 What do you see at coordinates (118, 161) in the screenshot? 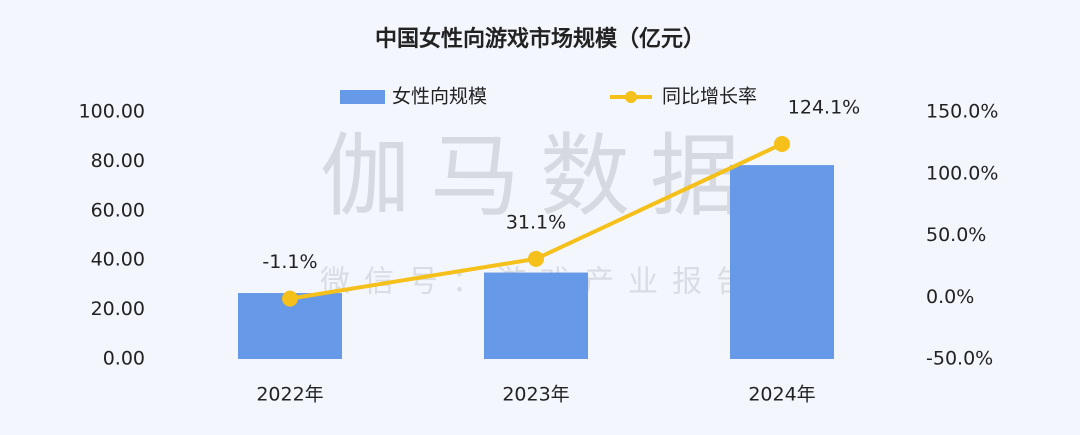
I see `y-tick-label: 80.00` at bounding box center [118, 161].